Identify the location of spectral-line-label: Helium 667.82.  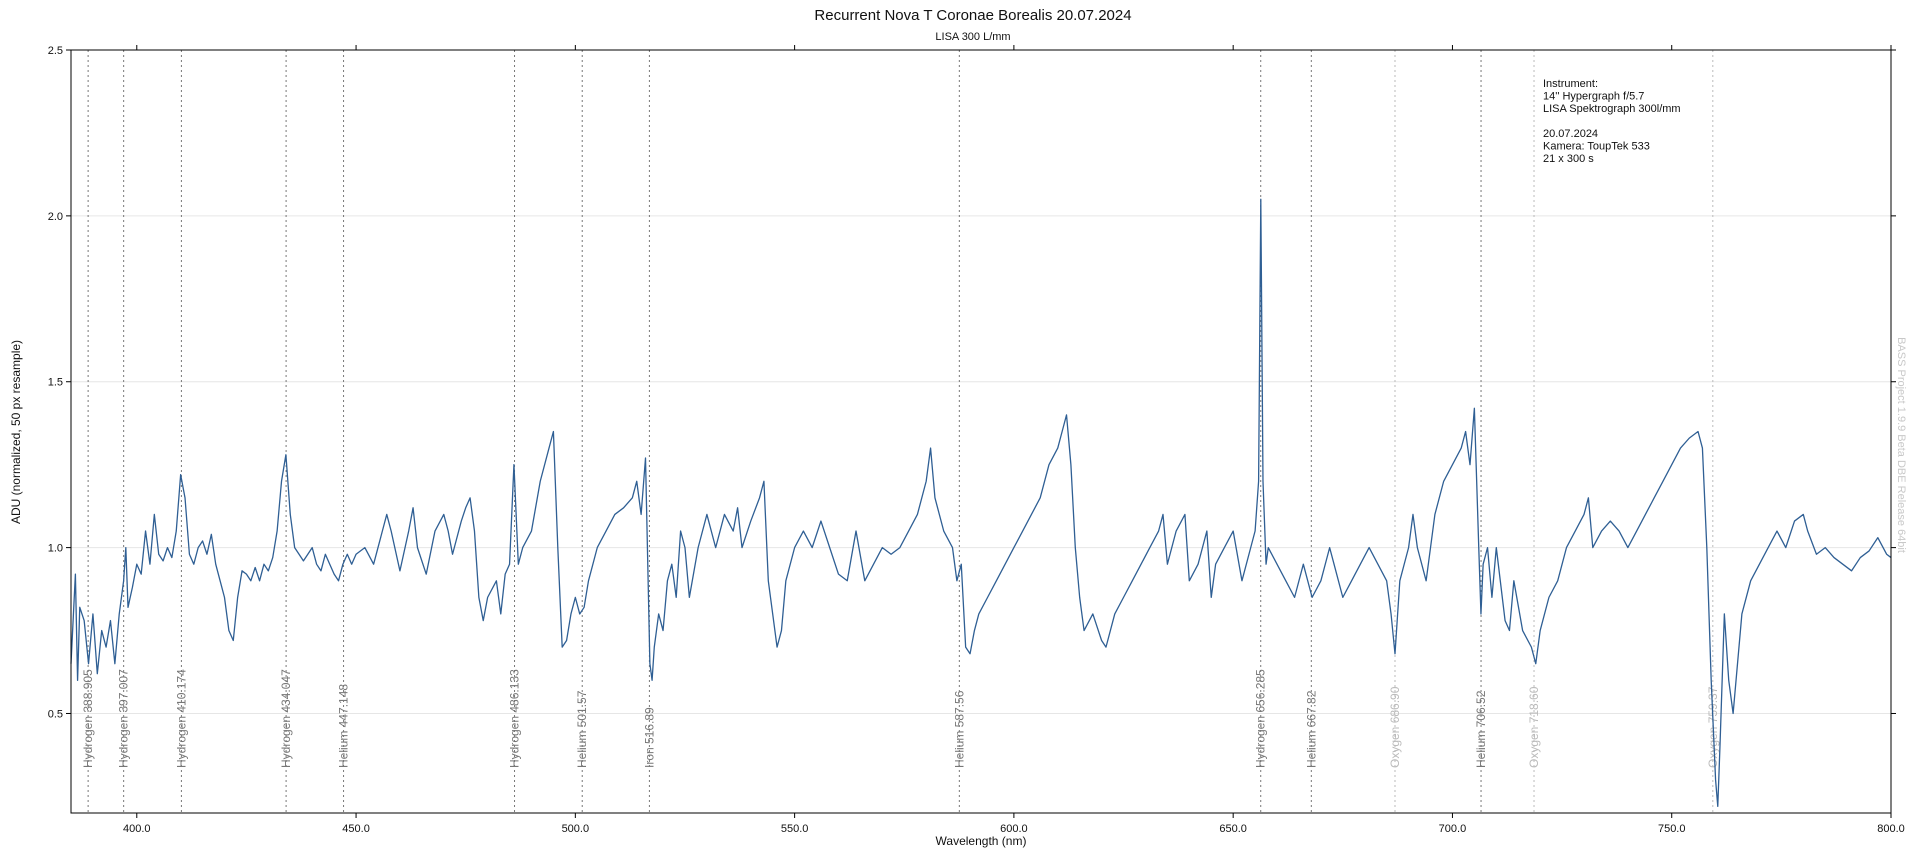
(1311, 729).